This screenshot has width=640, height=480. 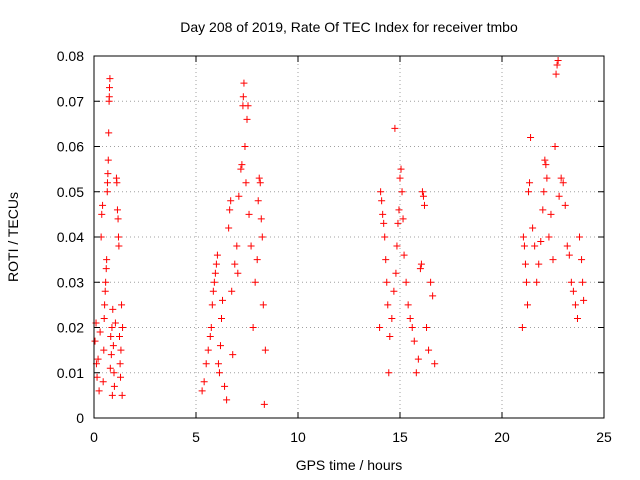 What do you see at coordinates (502, 437) in the screenshot?
I see `x-tick-label: 20` at bounding box center [502, 437].